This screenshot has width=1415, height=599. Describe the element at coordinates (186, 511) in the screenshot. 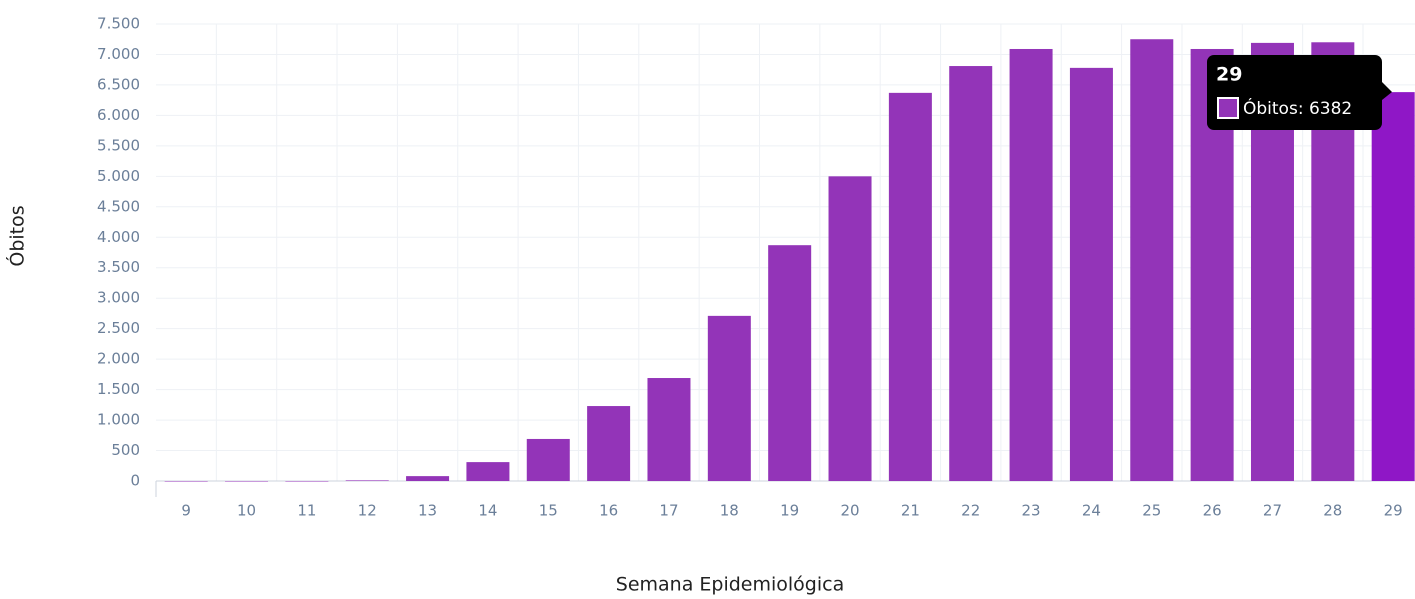

I see `x-tick-label: 9` at that location.